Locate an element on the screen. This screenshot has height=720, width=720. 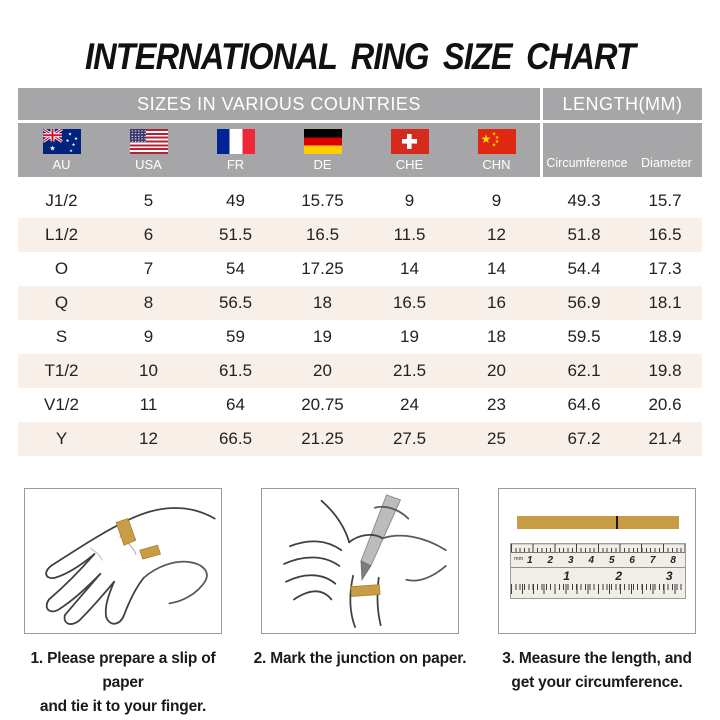
cell: 21.4 is located at coordinates (665, 438).